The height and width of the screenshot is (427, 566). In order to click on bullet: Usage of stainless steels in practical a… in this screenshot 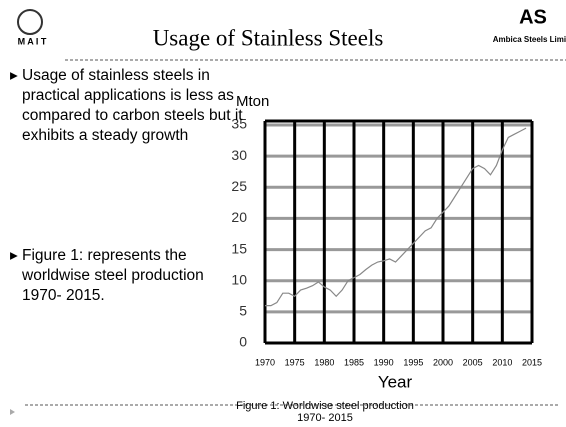, I will do `click(127, 106)`.